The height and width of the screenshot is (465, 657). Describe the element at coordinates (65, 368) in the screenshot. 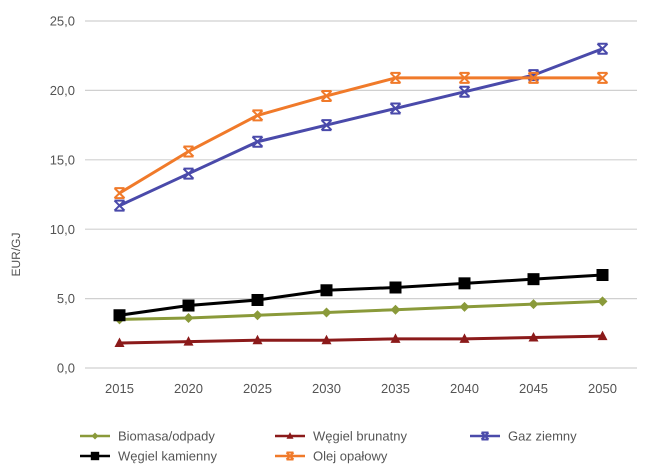

I see `y-tick-label: 0,0` at that location.